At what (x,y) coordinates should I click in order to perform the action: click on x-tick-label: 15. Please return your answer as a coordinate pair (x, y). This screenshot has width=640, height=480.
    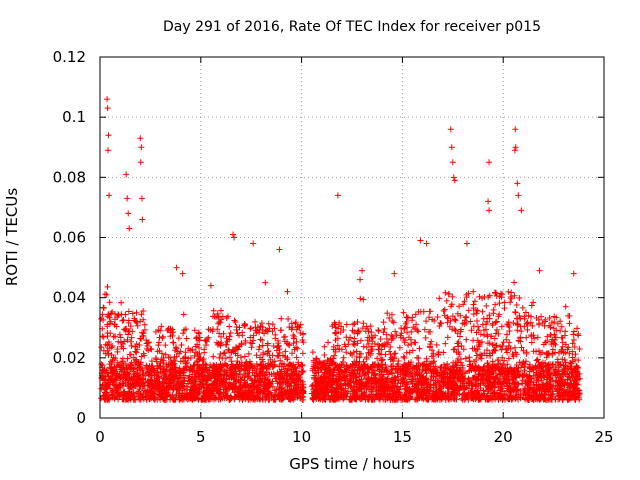
    Looking at the image, I should click on (402, 437).